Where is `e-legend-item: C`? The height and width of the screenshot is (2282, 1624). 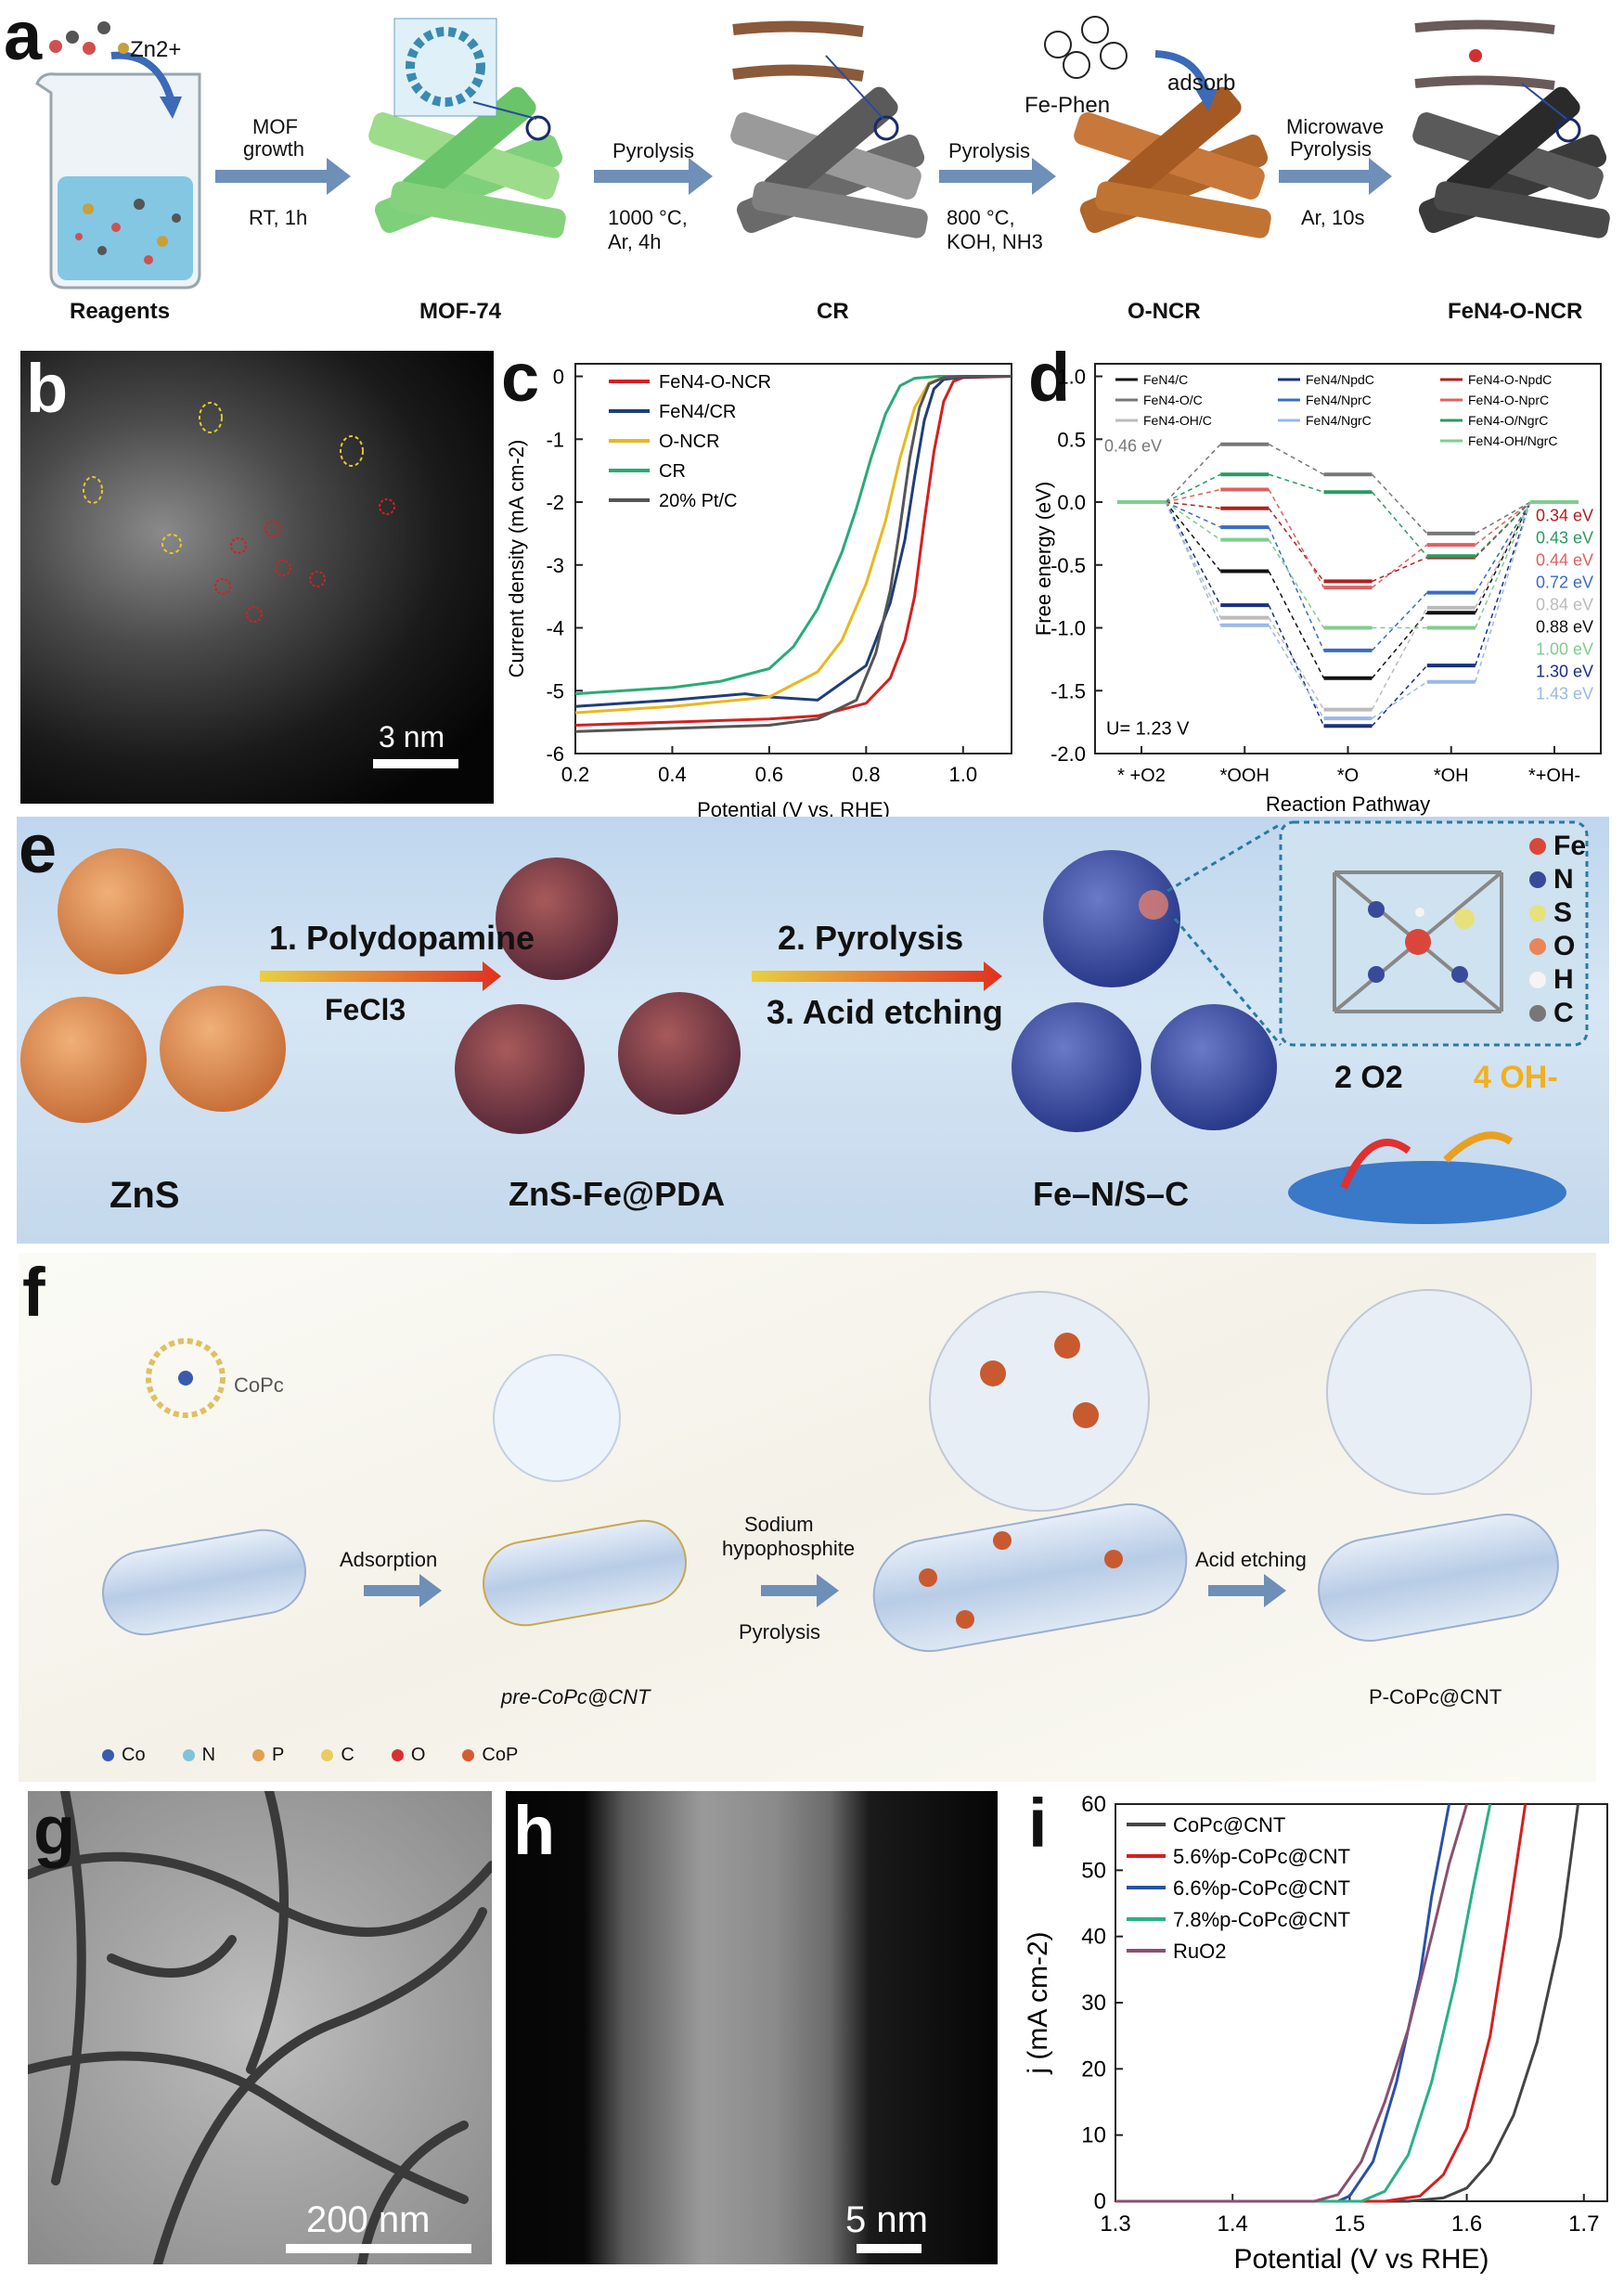
e-legend-item: C is located at coordinates (1562, 1013).